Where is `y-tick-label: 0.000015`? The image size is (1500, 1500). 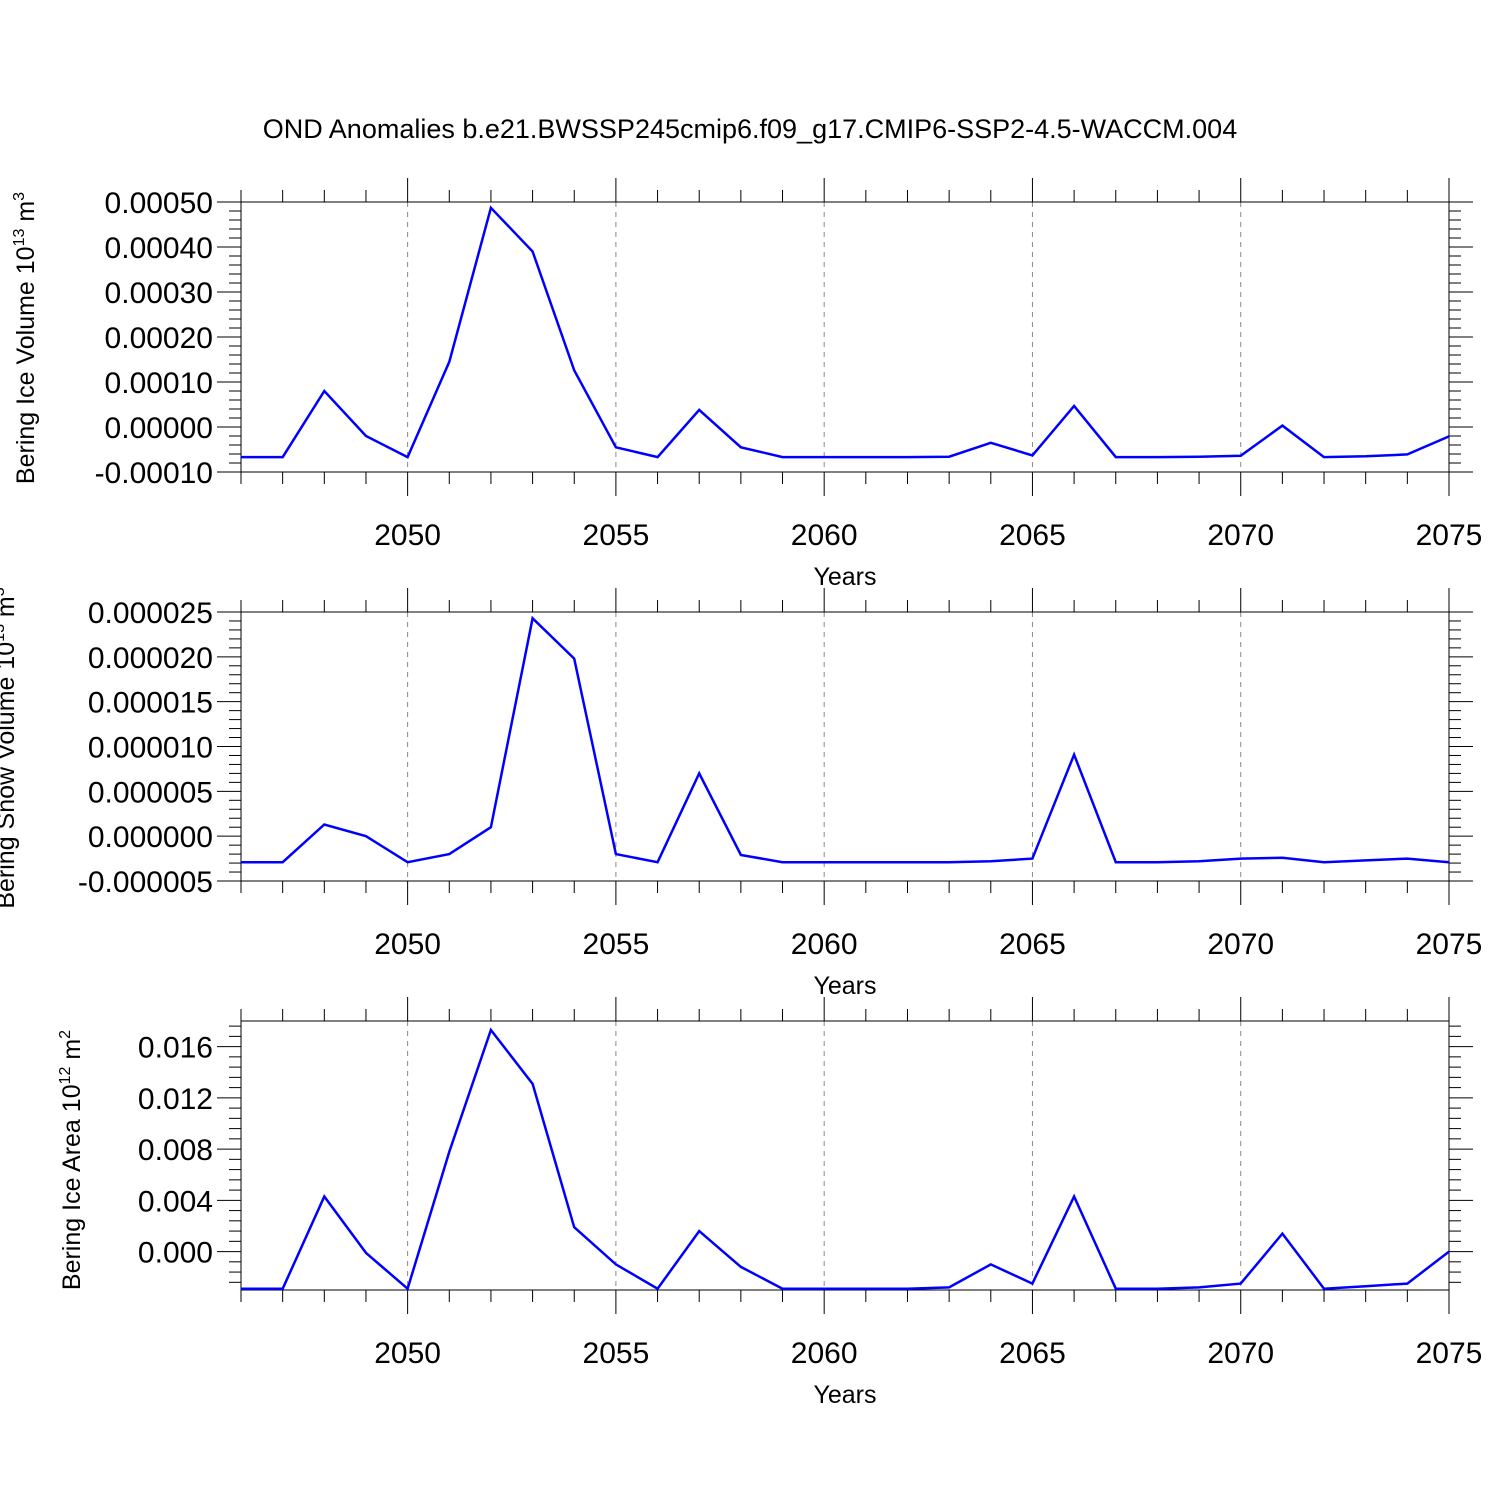 y-tick-label: 0.000015 is located at coordinates (150, 703).